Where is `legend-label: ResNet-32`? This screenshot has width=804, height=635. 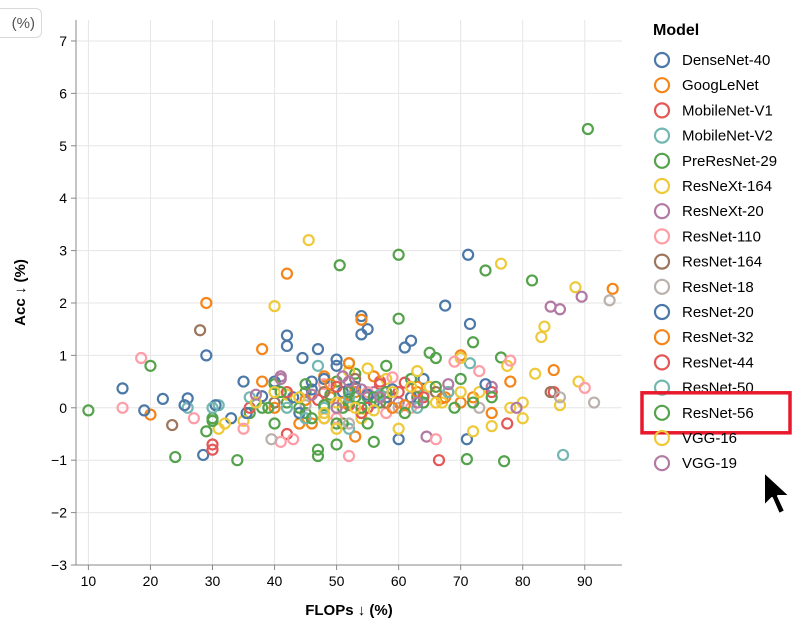
legend-label: ResNet-32 is located at coordinates (718, 337).